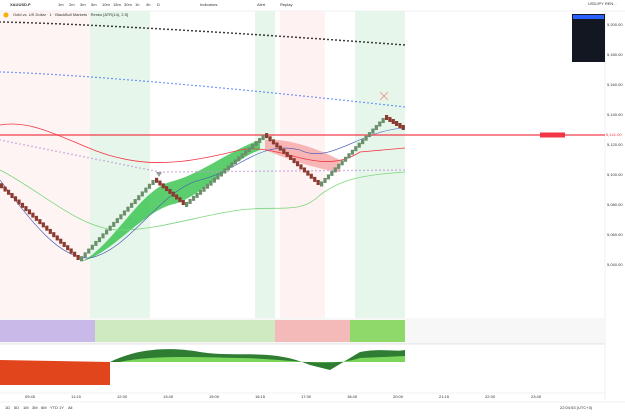 This screenshot has height=416, width=625. Describe the element at coordinates (44, 407) in the screenshot. I see `range-btn: 6M` at that location.